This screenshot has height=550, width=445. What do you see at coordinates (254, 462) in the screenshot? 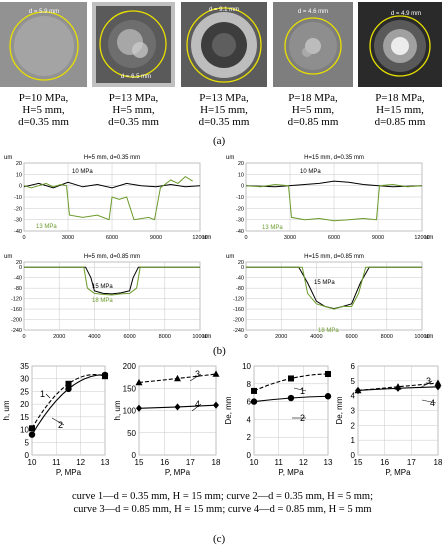
I see `x-tick-label: 10` at bounding box center [254, 462].